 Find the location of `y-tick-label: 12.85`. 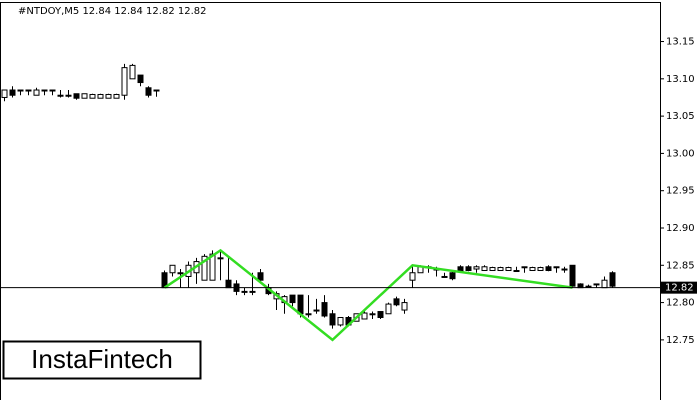

y-tick-label: 12.85 is located at coordinates (680, 265).